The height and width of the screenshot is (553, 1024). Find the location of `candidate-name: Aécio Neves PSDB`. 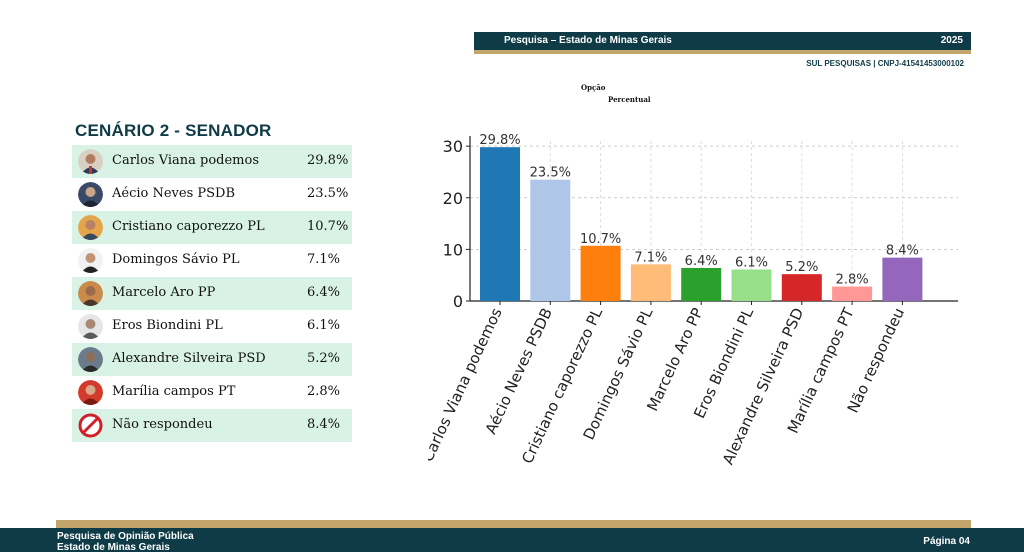

candidate-name: Aécio Neves PSDB is located at coordinates (174, 193).